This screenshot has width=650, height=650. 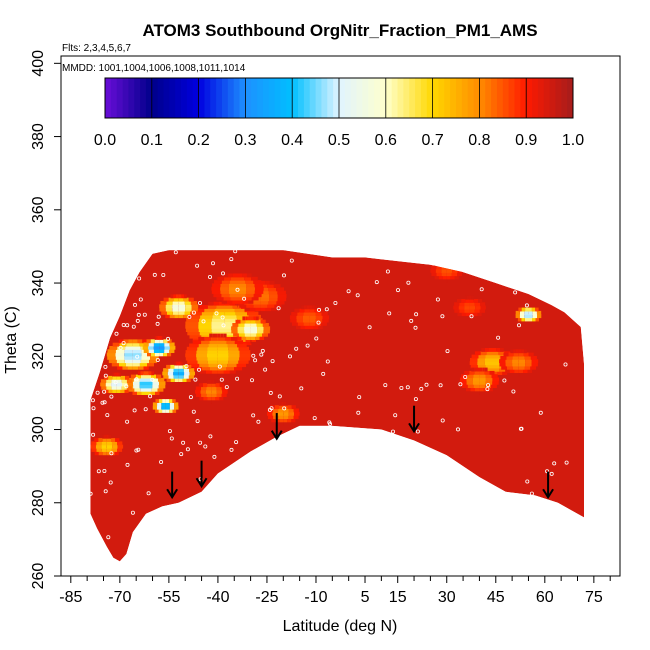 I want to click on x-tick-label: 15, so click(x=398, y=597).